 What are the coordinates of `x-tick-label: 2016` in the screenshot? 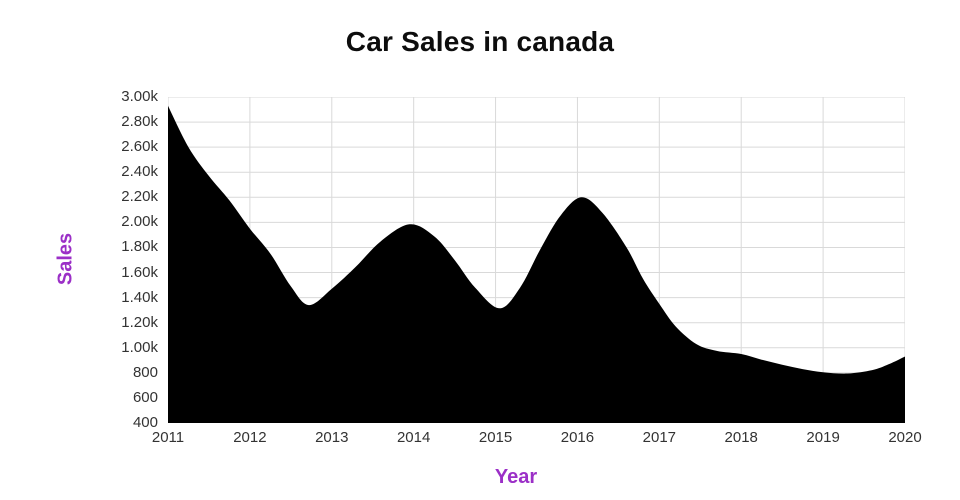 It's located at (577, 437).